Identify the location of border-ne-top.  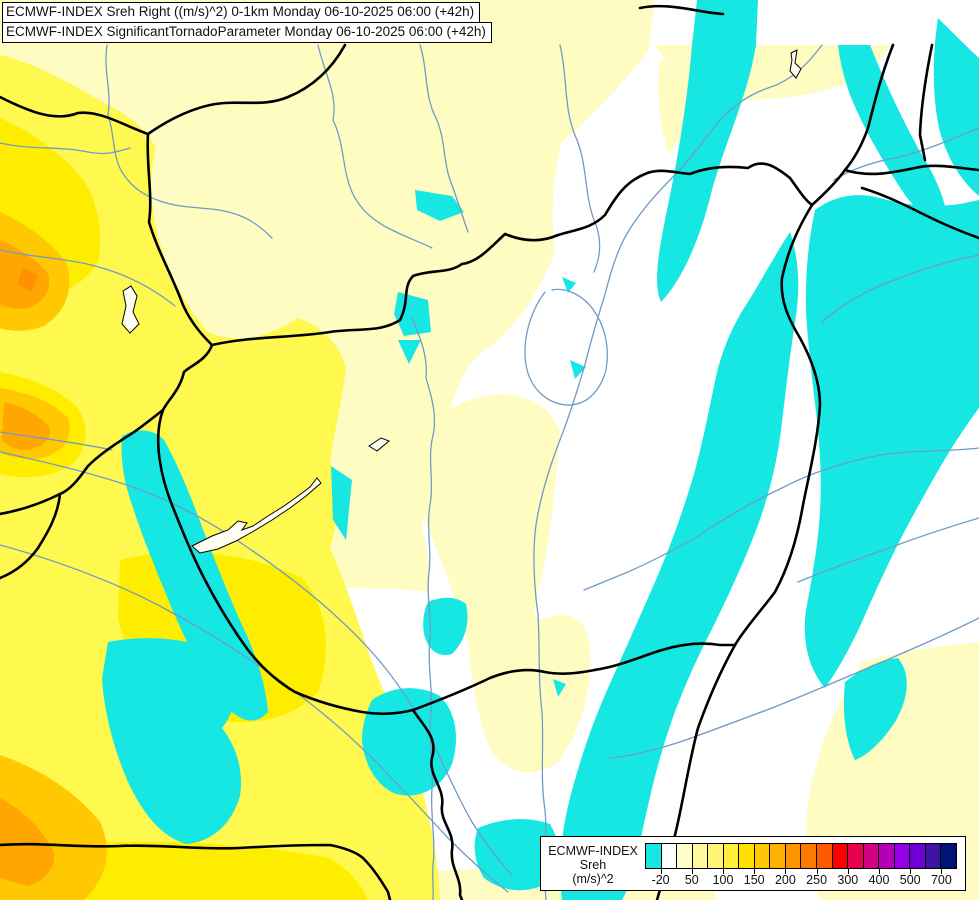
(852, 125).